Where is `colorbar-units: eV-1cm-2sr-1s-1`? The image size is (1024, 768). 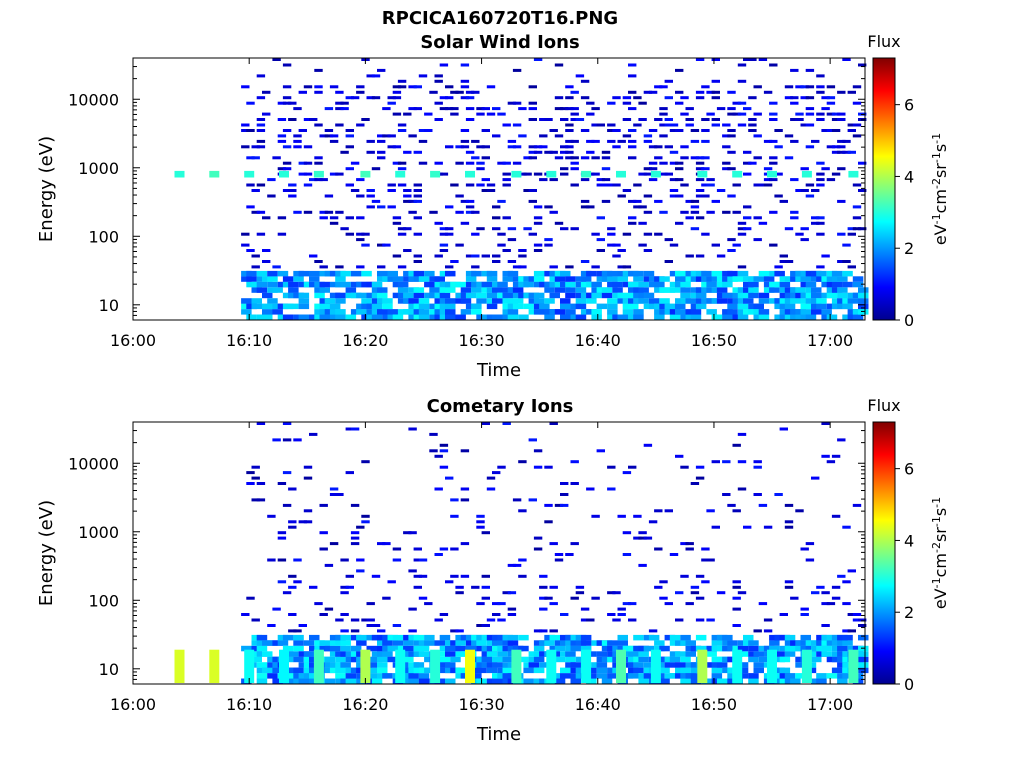
colorbar-units: eV-1cm-2sr-1s-1 is located at coordinates (940, 553).